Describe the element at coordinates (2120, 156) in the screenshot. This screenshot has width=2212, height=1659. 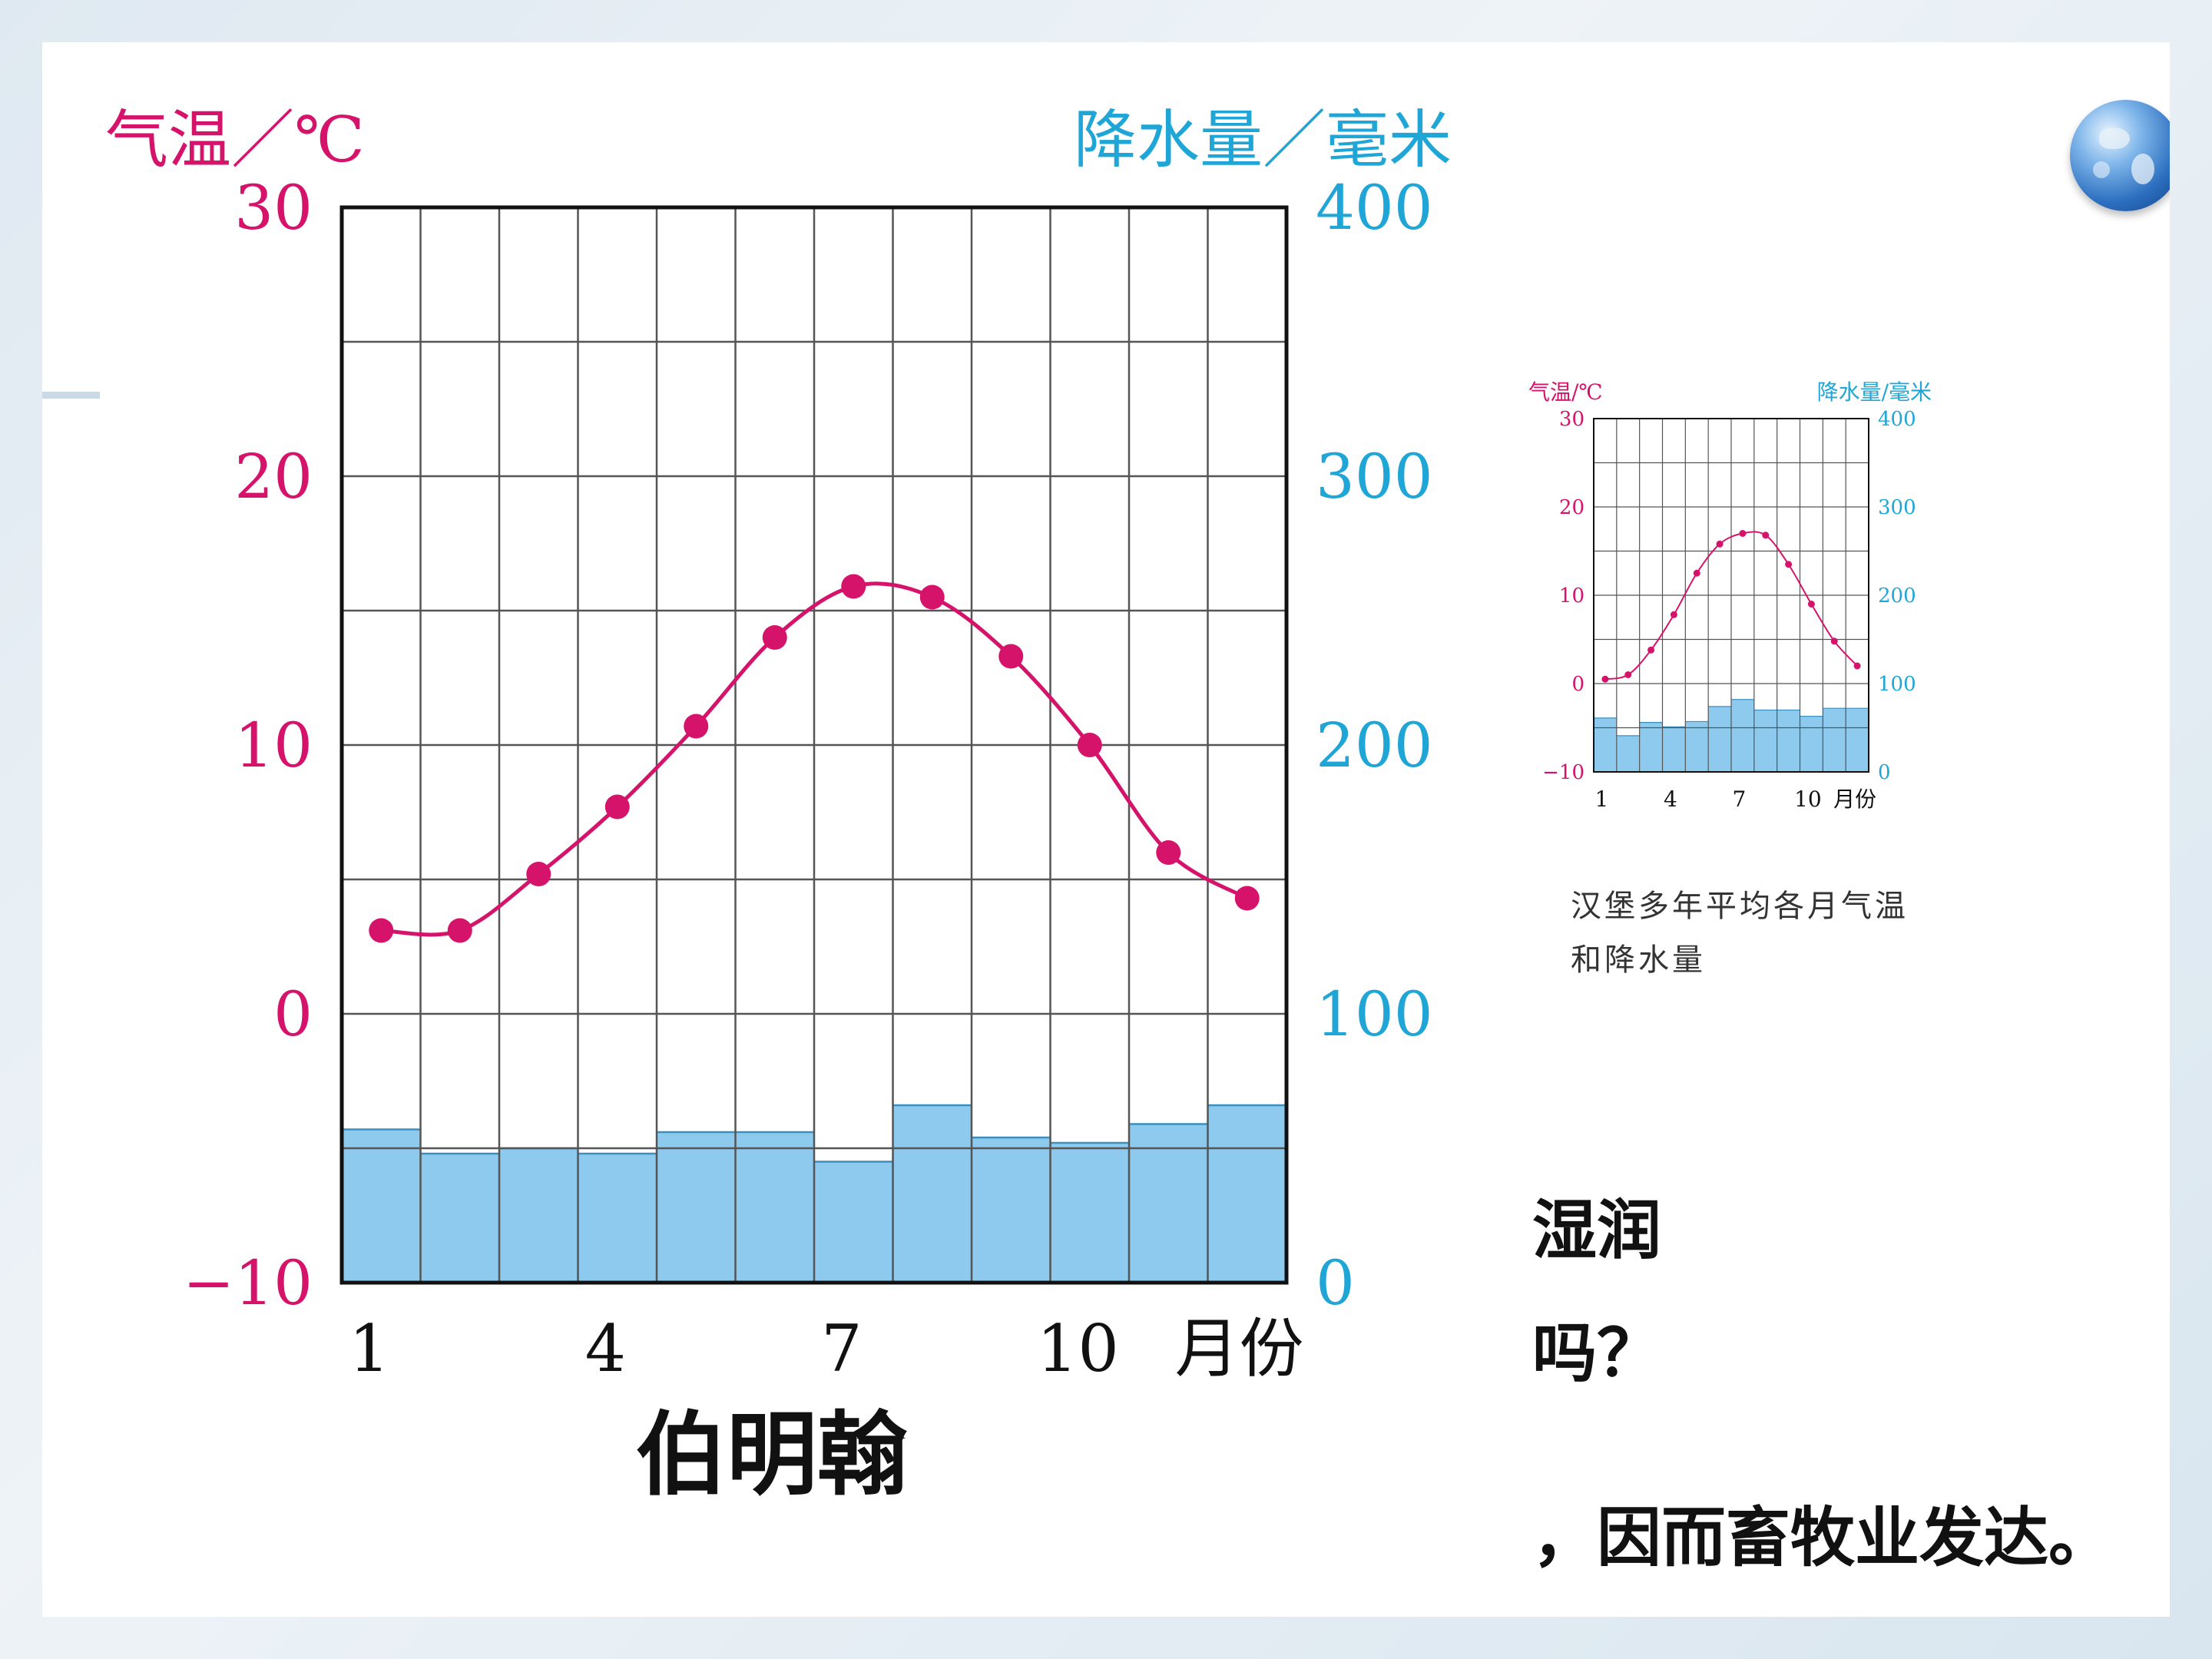
I see `globe-icon` at that location.